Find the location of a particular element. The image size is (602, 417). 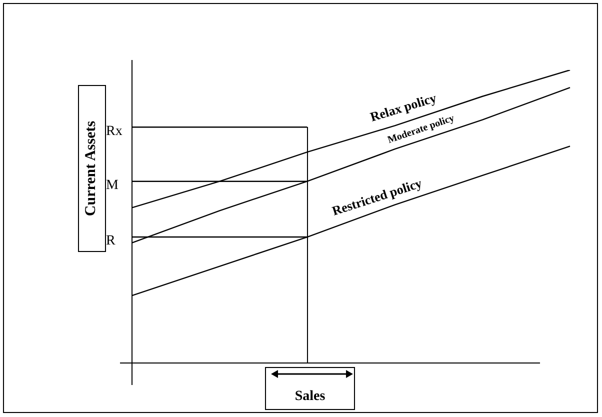

series-label: Rx is located at coordinates (114, 131).